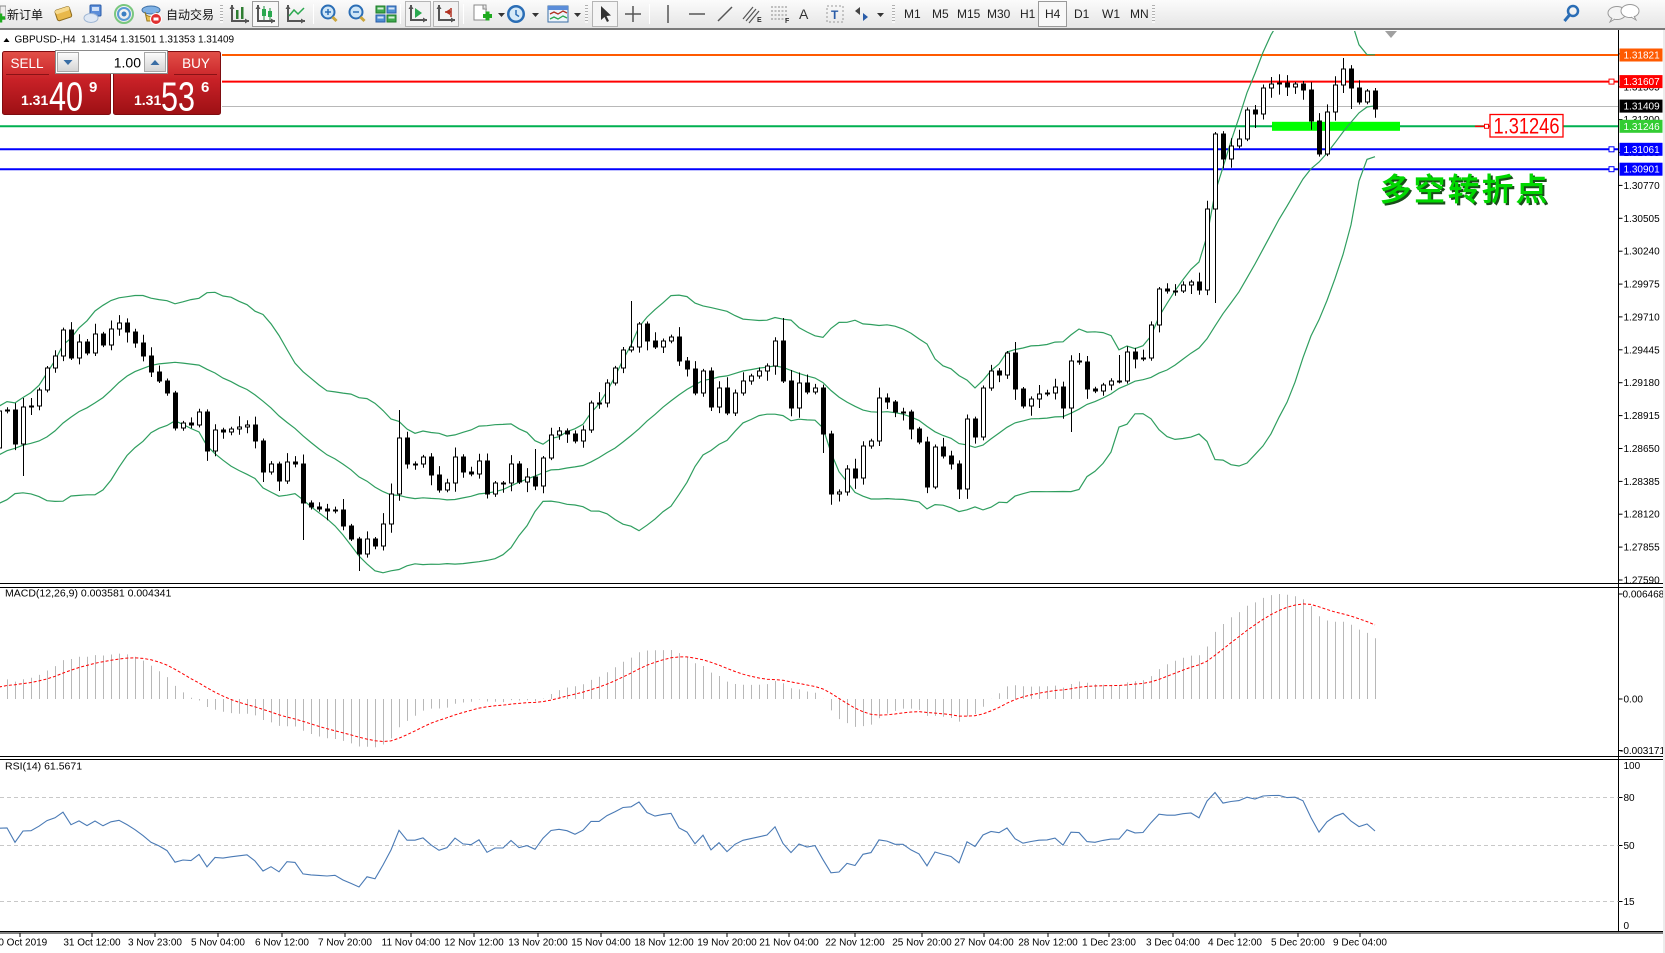 Image resolution: width=1665 pixels, height=953 pixels. Describe the element at coordinates (1630, 902) in the screenshot. I see `svg-text: 15` at that location.